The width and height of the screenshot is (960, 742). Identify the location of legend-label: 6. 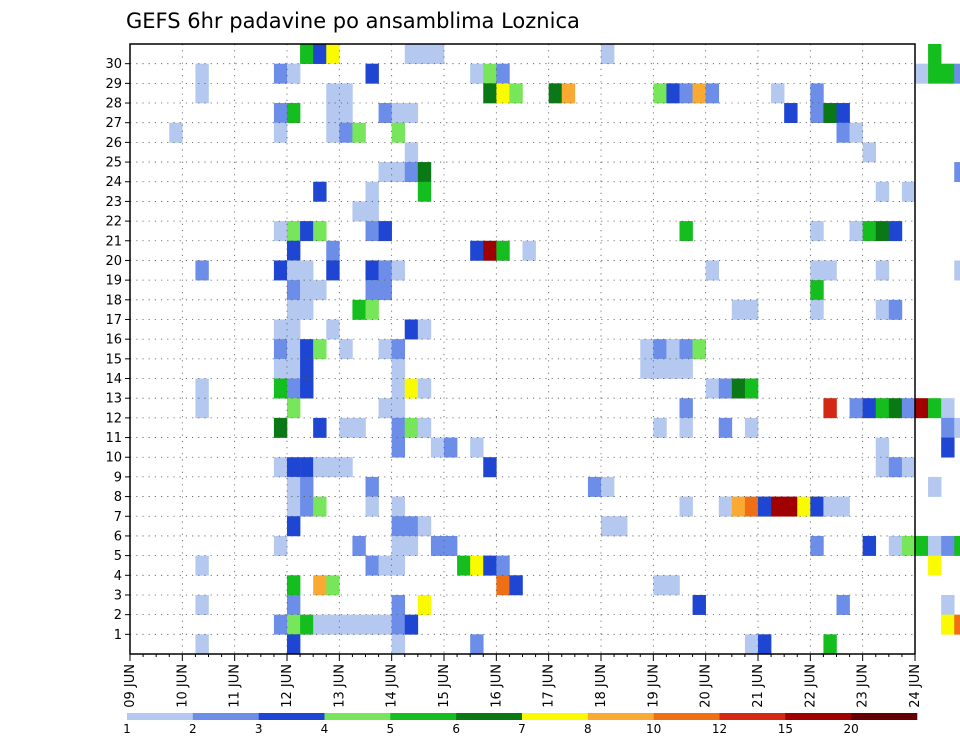
(456, 729).